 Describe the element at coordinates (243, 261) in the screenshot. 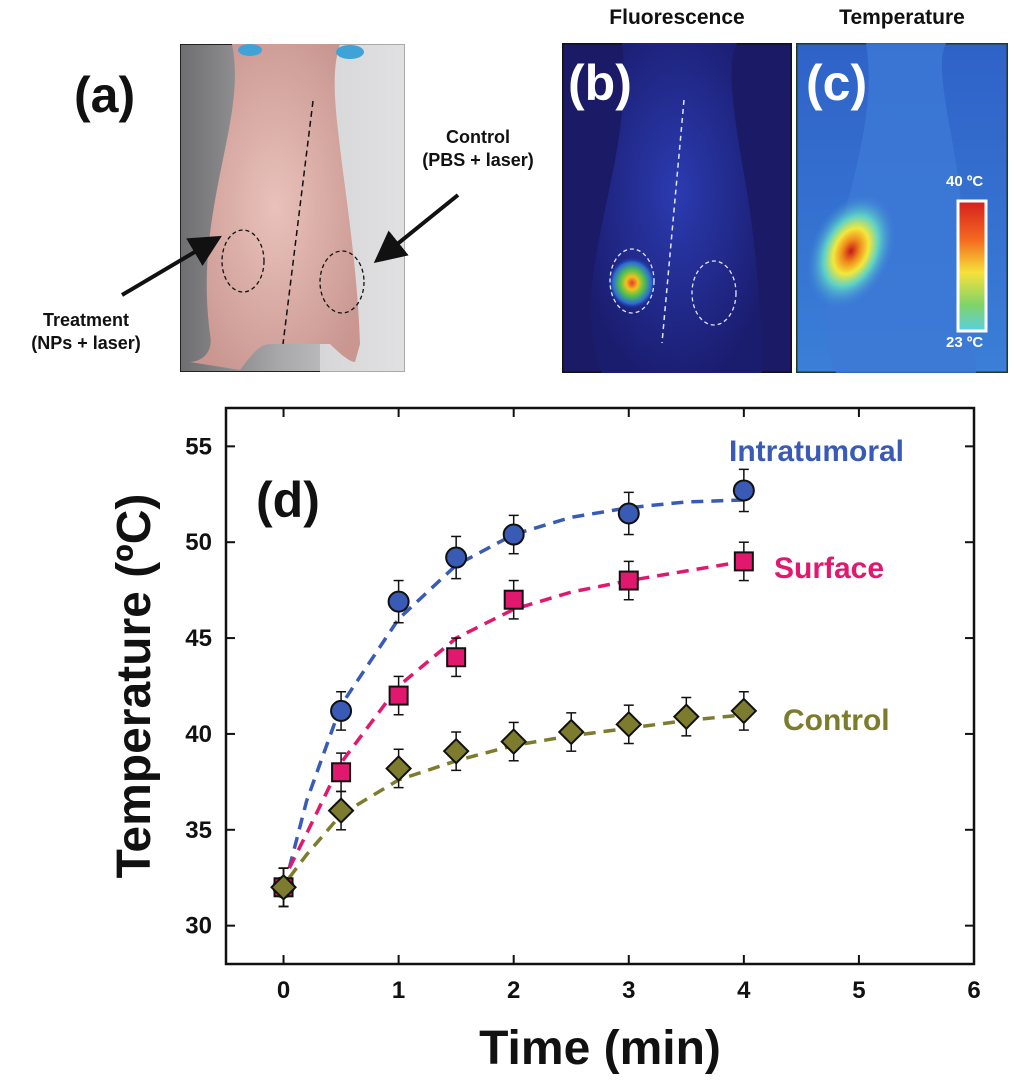

I see `treatment-site-outline` at that location.